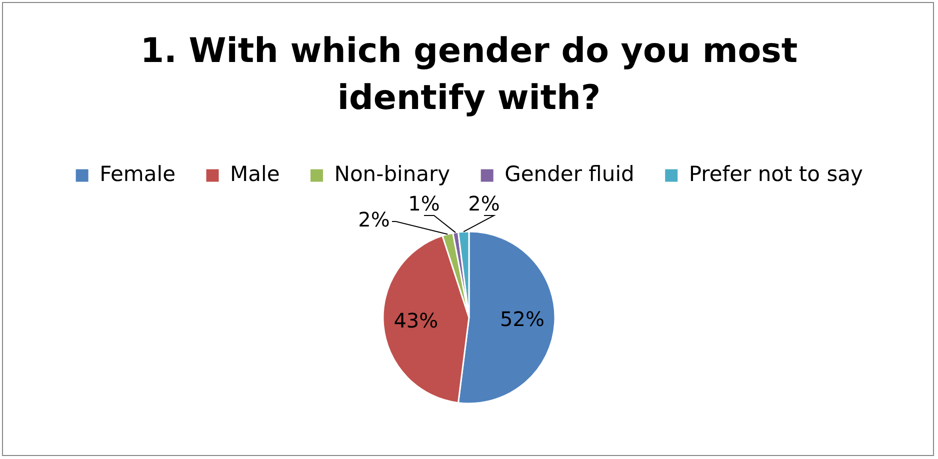 This screenshot has height=459, width=938. Describe the element at coordinates (416, 320) in the screenshot. I see `data-label: 43%` at that location.